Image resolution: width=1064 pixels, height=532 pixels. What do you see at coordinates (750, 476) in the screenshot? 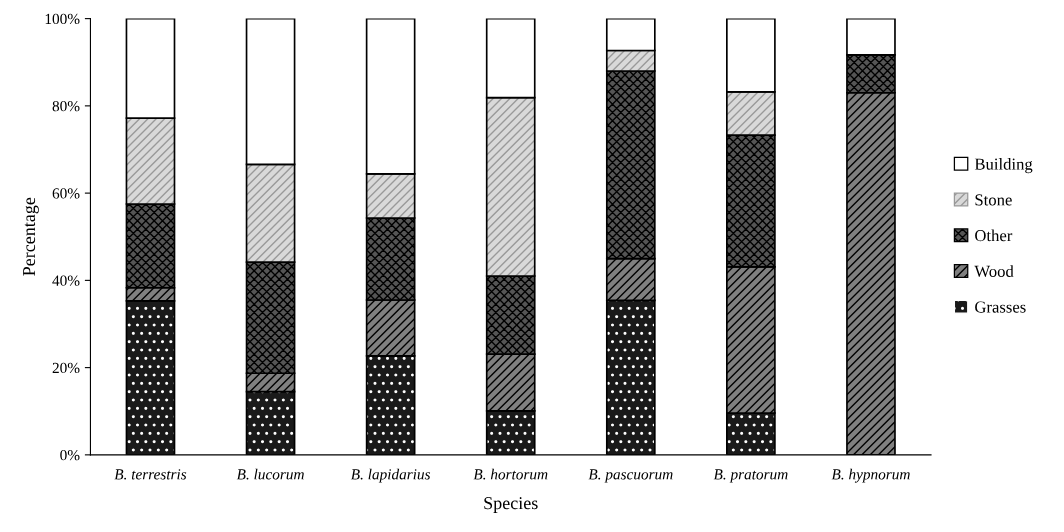
I see `x-tick-label: B. pratorum` at bounding box center [750, 476].